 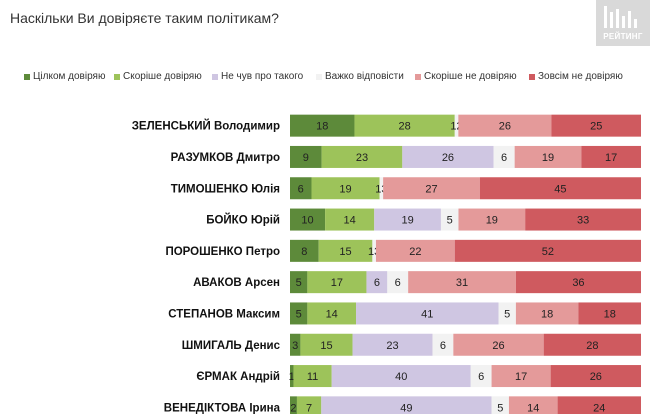 What do you see at coordinates (225, 189) in the screenshot?
I see `category-label: ТИМОШЕНКО Юлія` at bounding box center [225, 189].